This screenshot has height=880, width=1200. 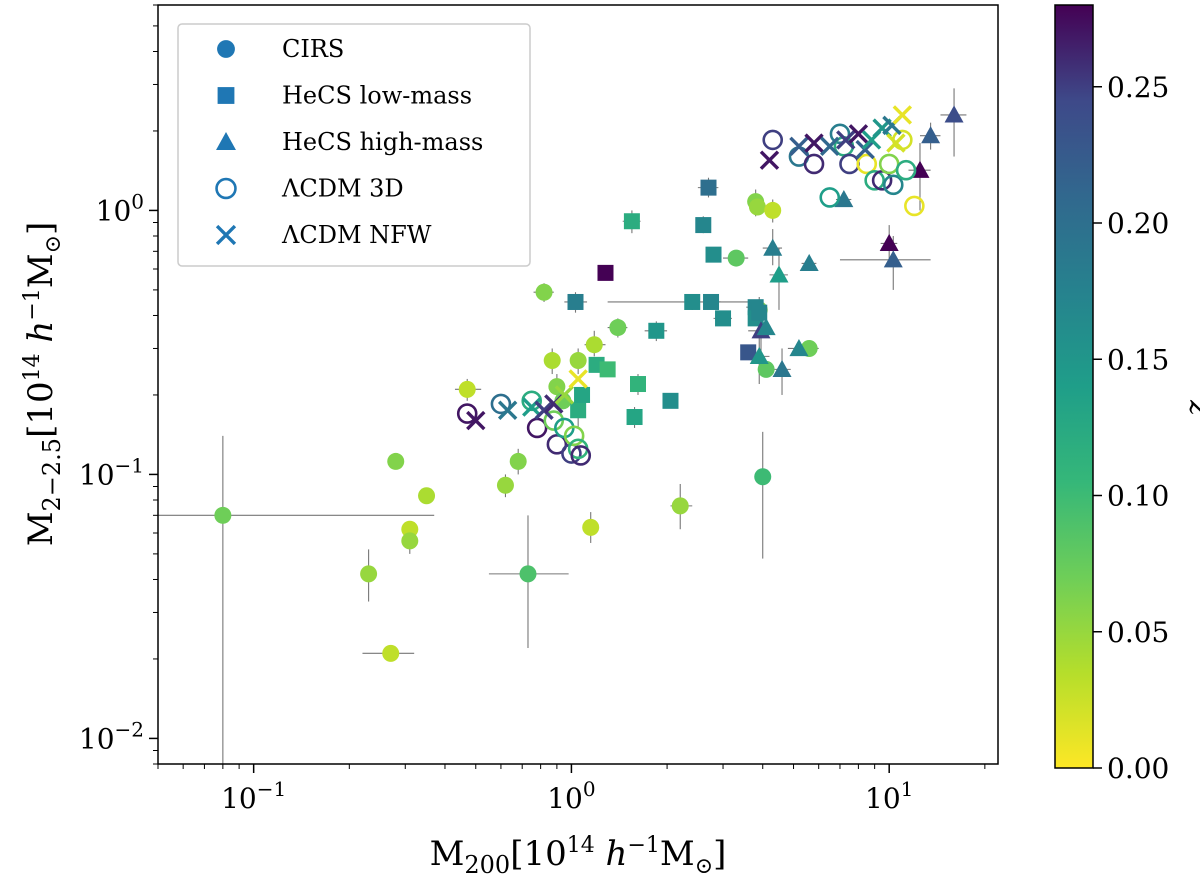 What do you see at coordinates (1131, 428) in the screenshot?
I see `colorbar-ticks: 0.00 0.05 0.10 0.15 0.20 0.25` at bounding box center [1131, 428].